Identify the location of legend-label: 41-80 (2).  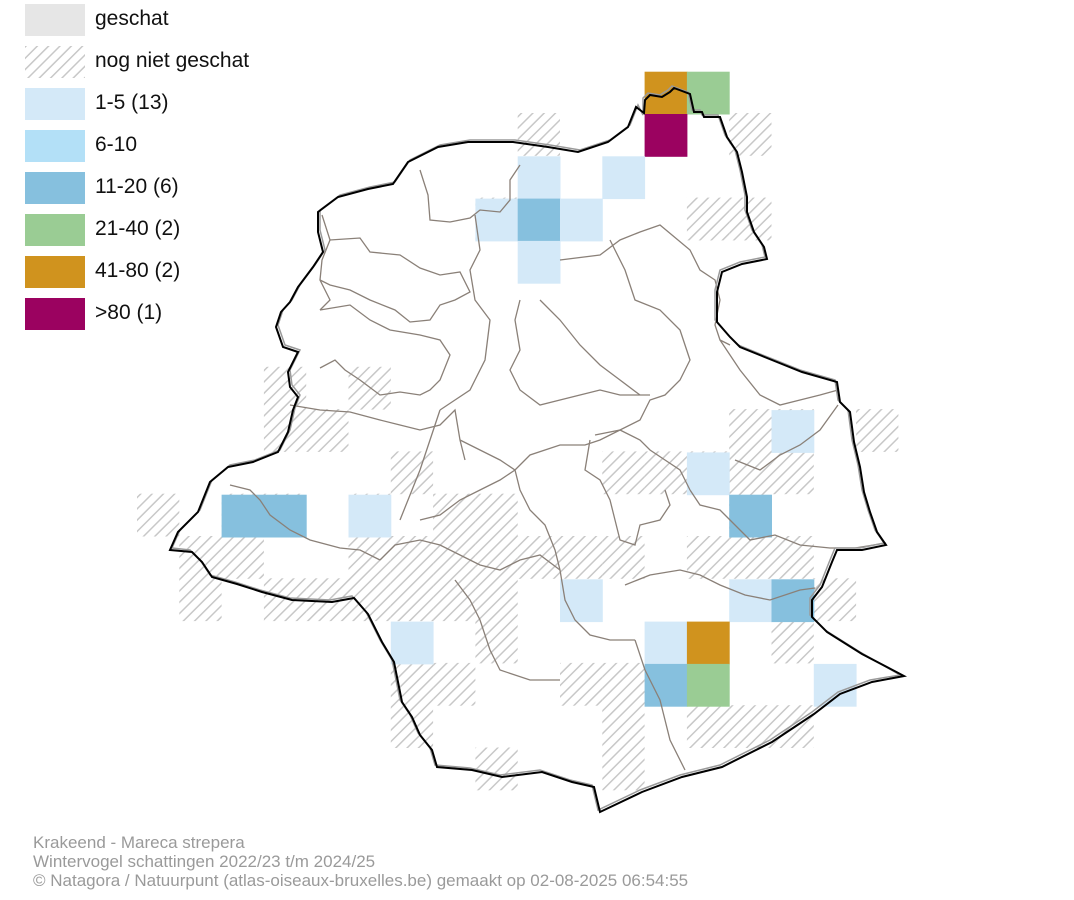
(138, 270).